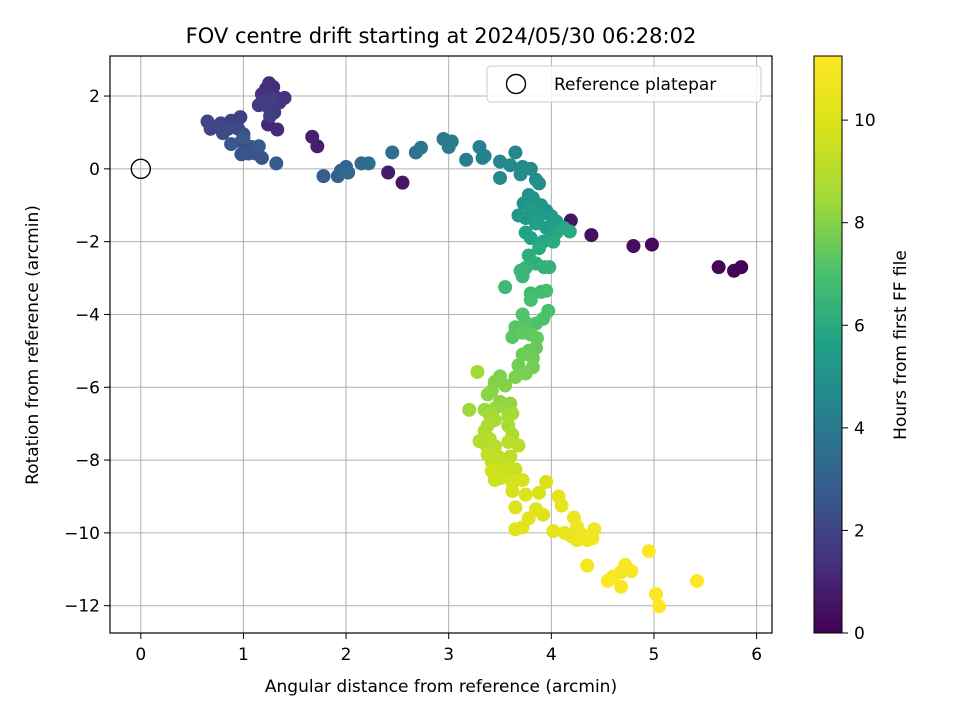  What do you see at coordinates (859, 429) in the screenshot?
I see `colorbar-tick-label: 4` at bounding box center [859, 429].